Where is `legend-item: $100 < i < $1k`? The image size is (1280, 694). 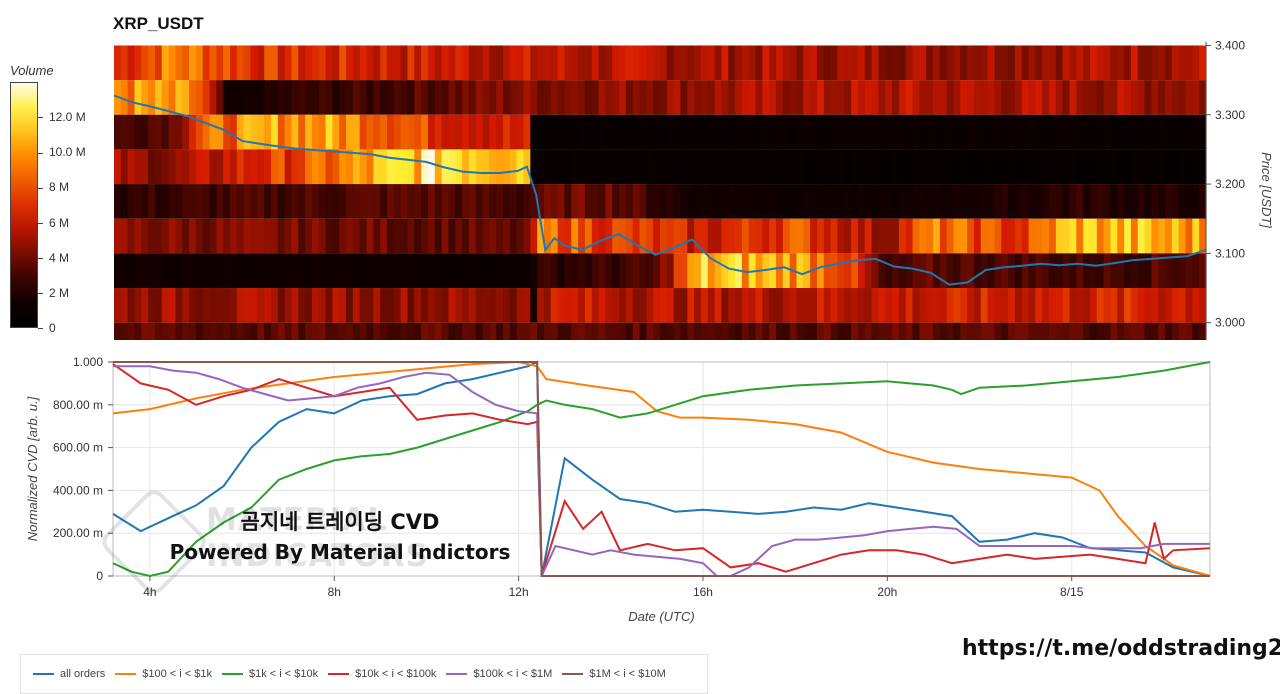
legend-item: $100 < i < $1k is located at coordinates (163, 674).